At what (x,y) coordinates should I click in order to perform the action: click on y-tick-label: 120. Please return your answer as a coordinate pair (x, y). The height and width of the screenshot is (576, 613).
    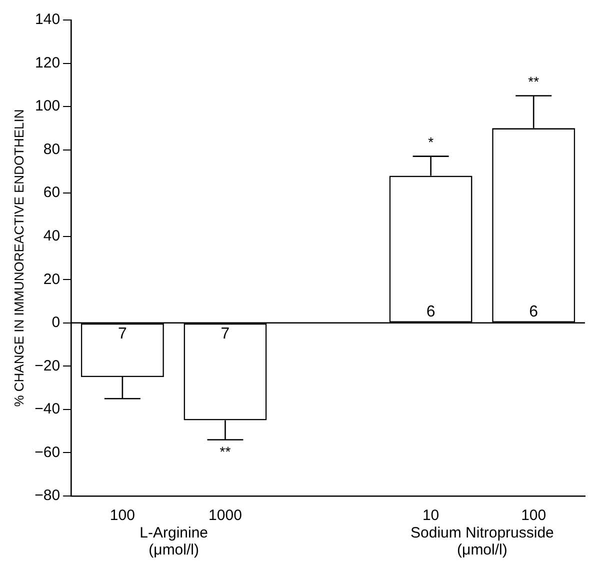
    Looking at the image, I should click on (47, 63).